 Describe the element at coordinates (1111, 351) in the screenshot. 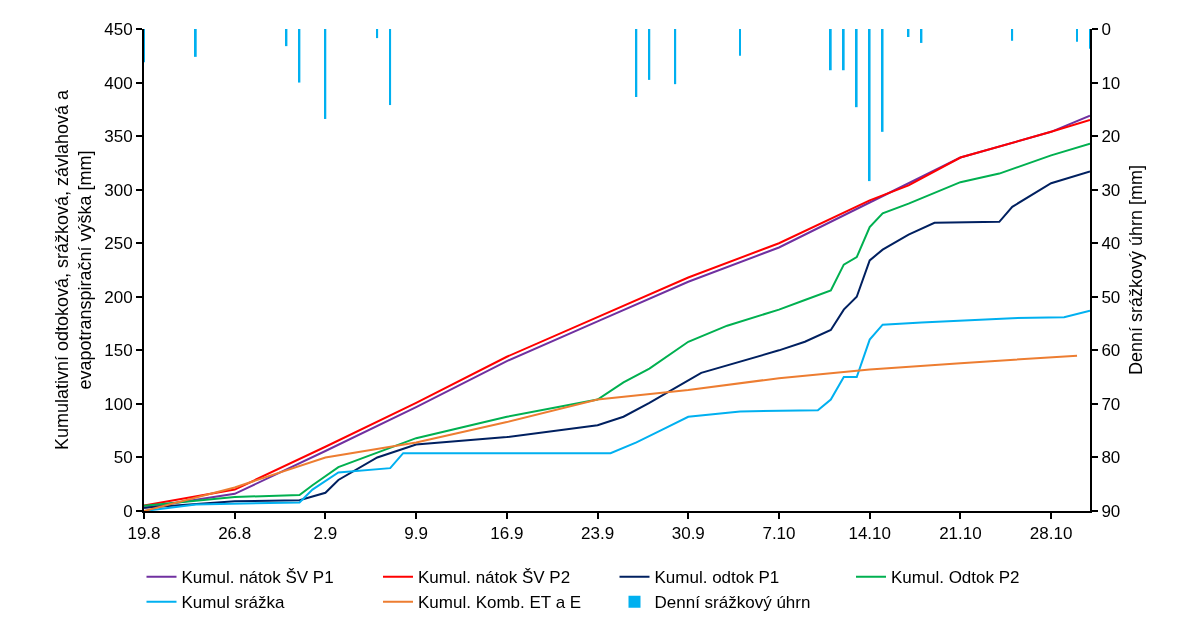

I see `y2-tick-label: 60` at that location.